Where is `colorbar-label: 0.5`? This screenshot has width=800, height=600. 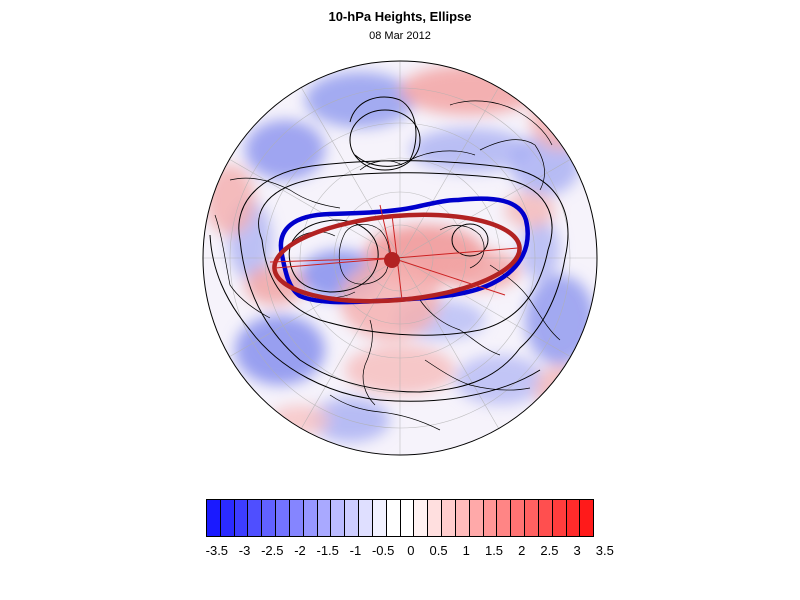 colorbar-label: 0.5 is located at coordinates (438, 550).